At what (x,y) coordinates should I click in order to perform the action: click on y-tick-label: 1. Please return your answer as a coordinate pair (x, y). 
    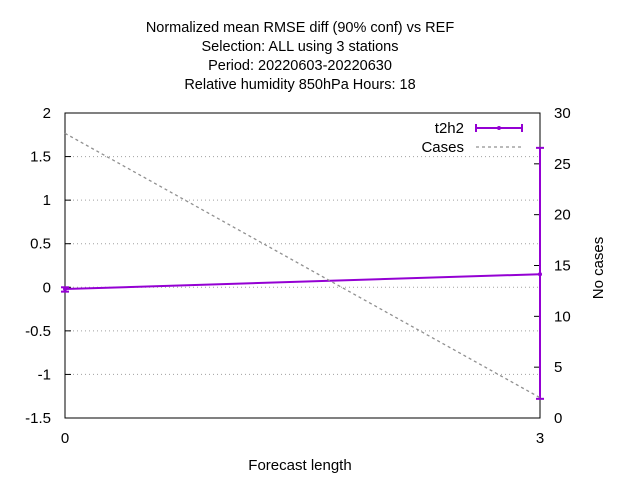
    Looking at the image, I should click on (47, 200).